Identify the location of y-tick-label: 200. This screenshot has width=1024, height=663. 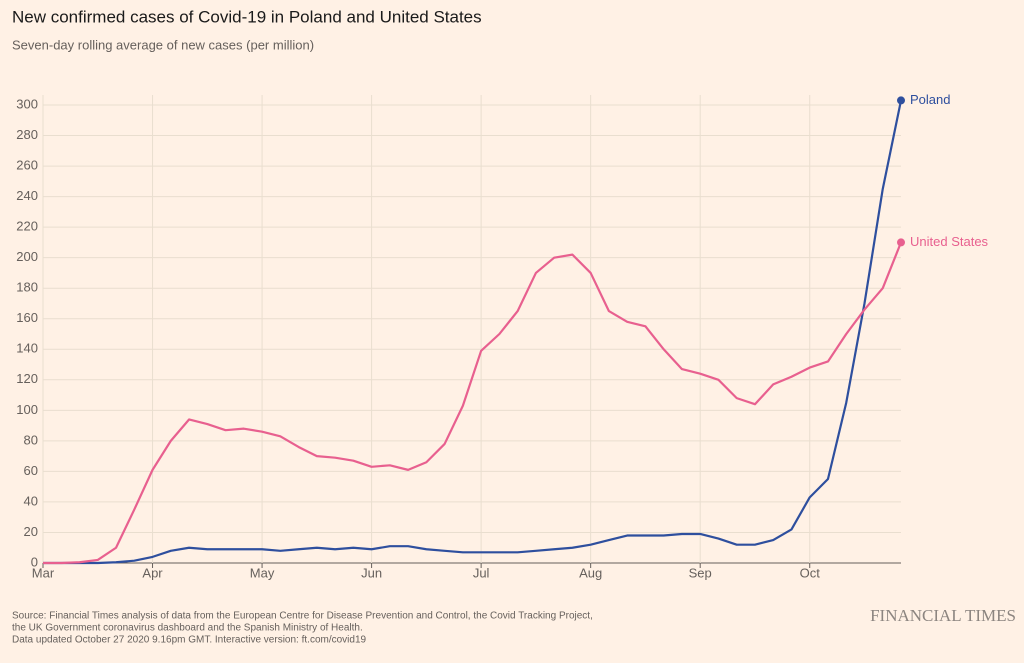
(27, 256).